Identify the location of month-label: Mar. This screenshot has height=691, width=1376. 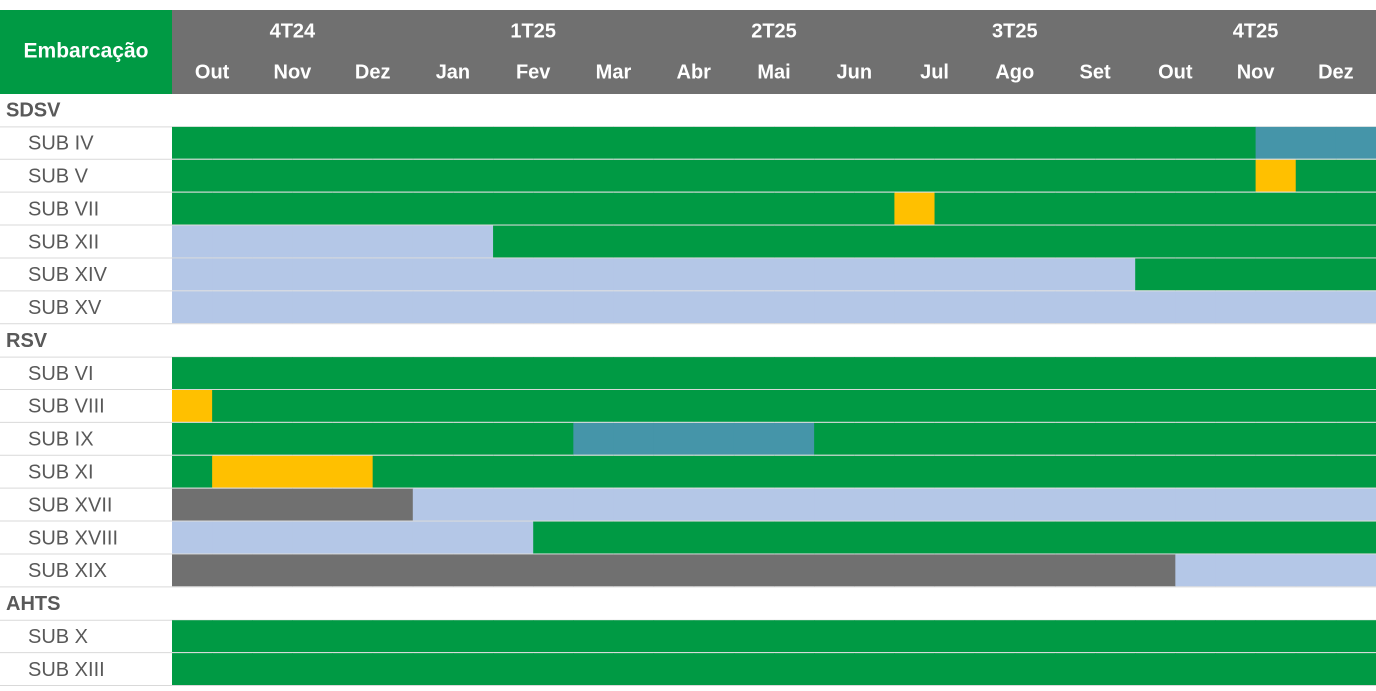
(614, 72).